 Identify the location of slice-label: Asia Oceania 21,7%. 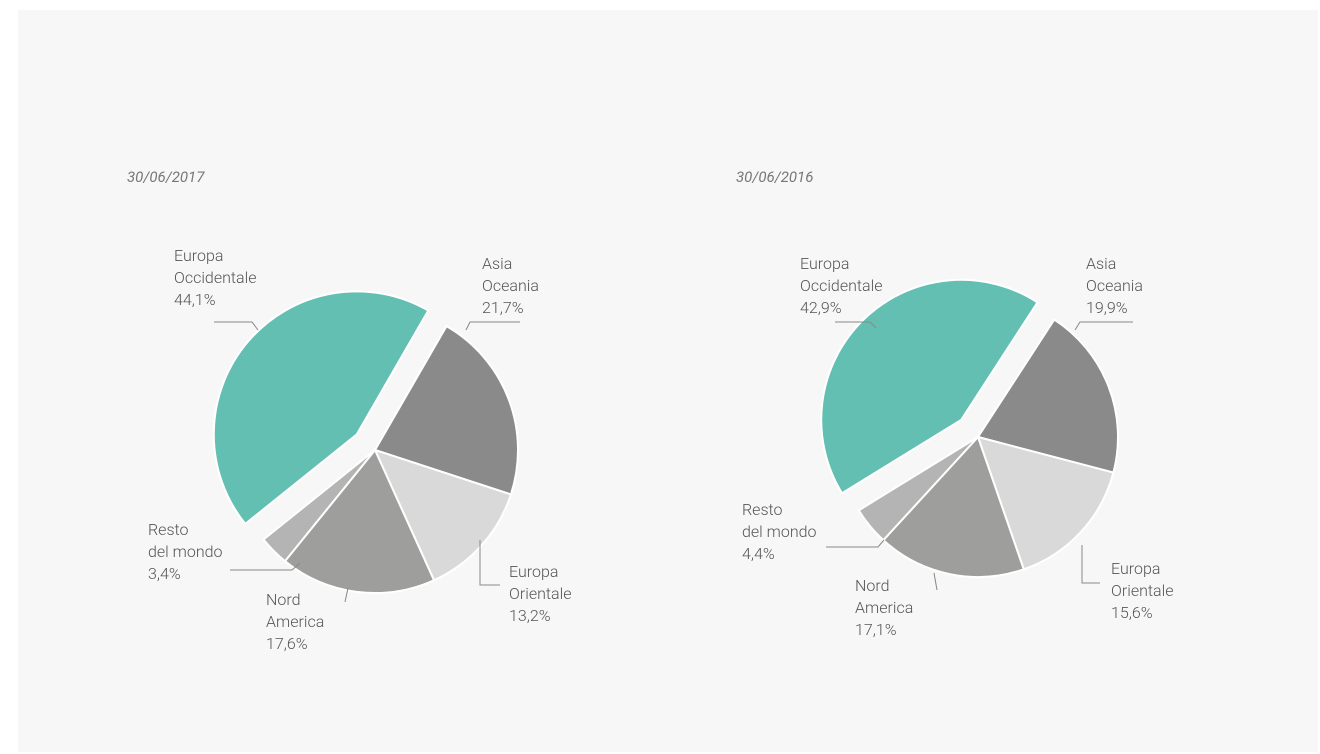
(510, 286).